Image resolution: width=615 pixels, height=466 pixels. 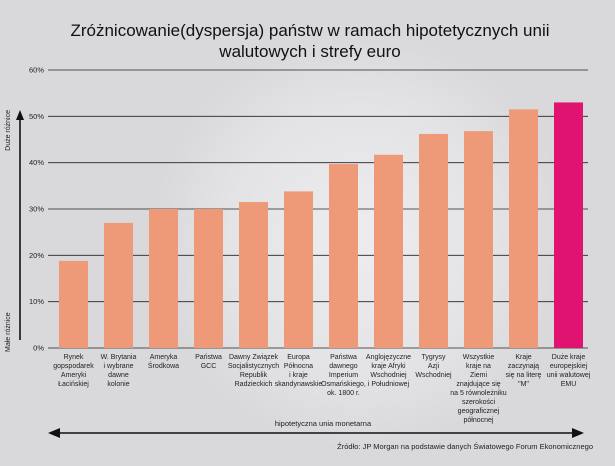 What do you see at coordinates (36, 301) in the screenshot?
I see `y-tick-label: 10%` at bounding box center [36, 301].